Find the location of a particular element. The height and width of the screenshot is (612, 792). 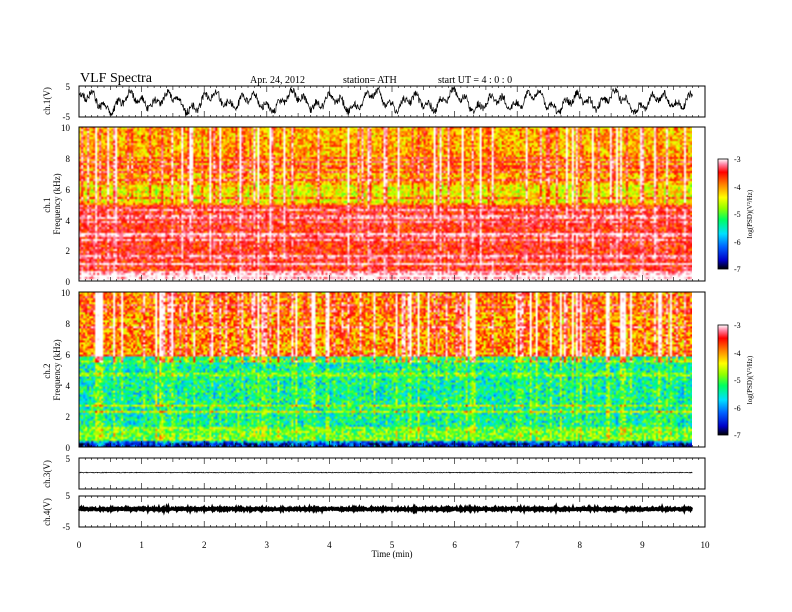

ch2-spec-ytick-8: 8 is located at coordinates (68, 324).